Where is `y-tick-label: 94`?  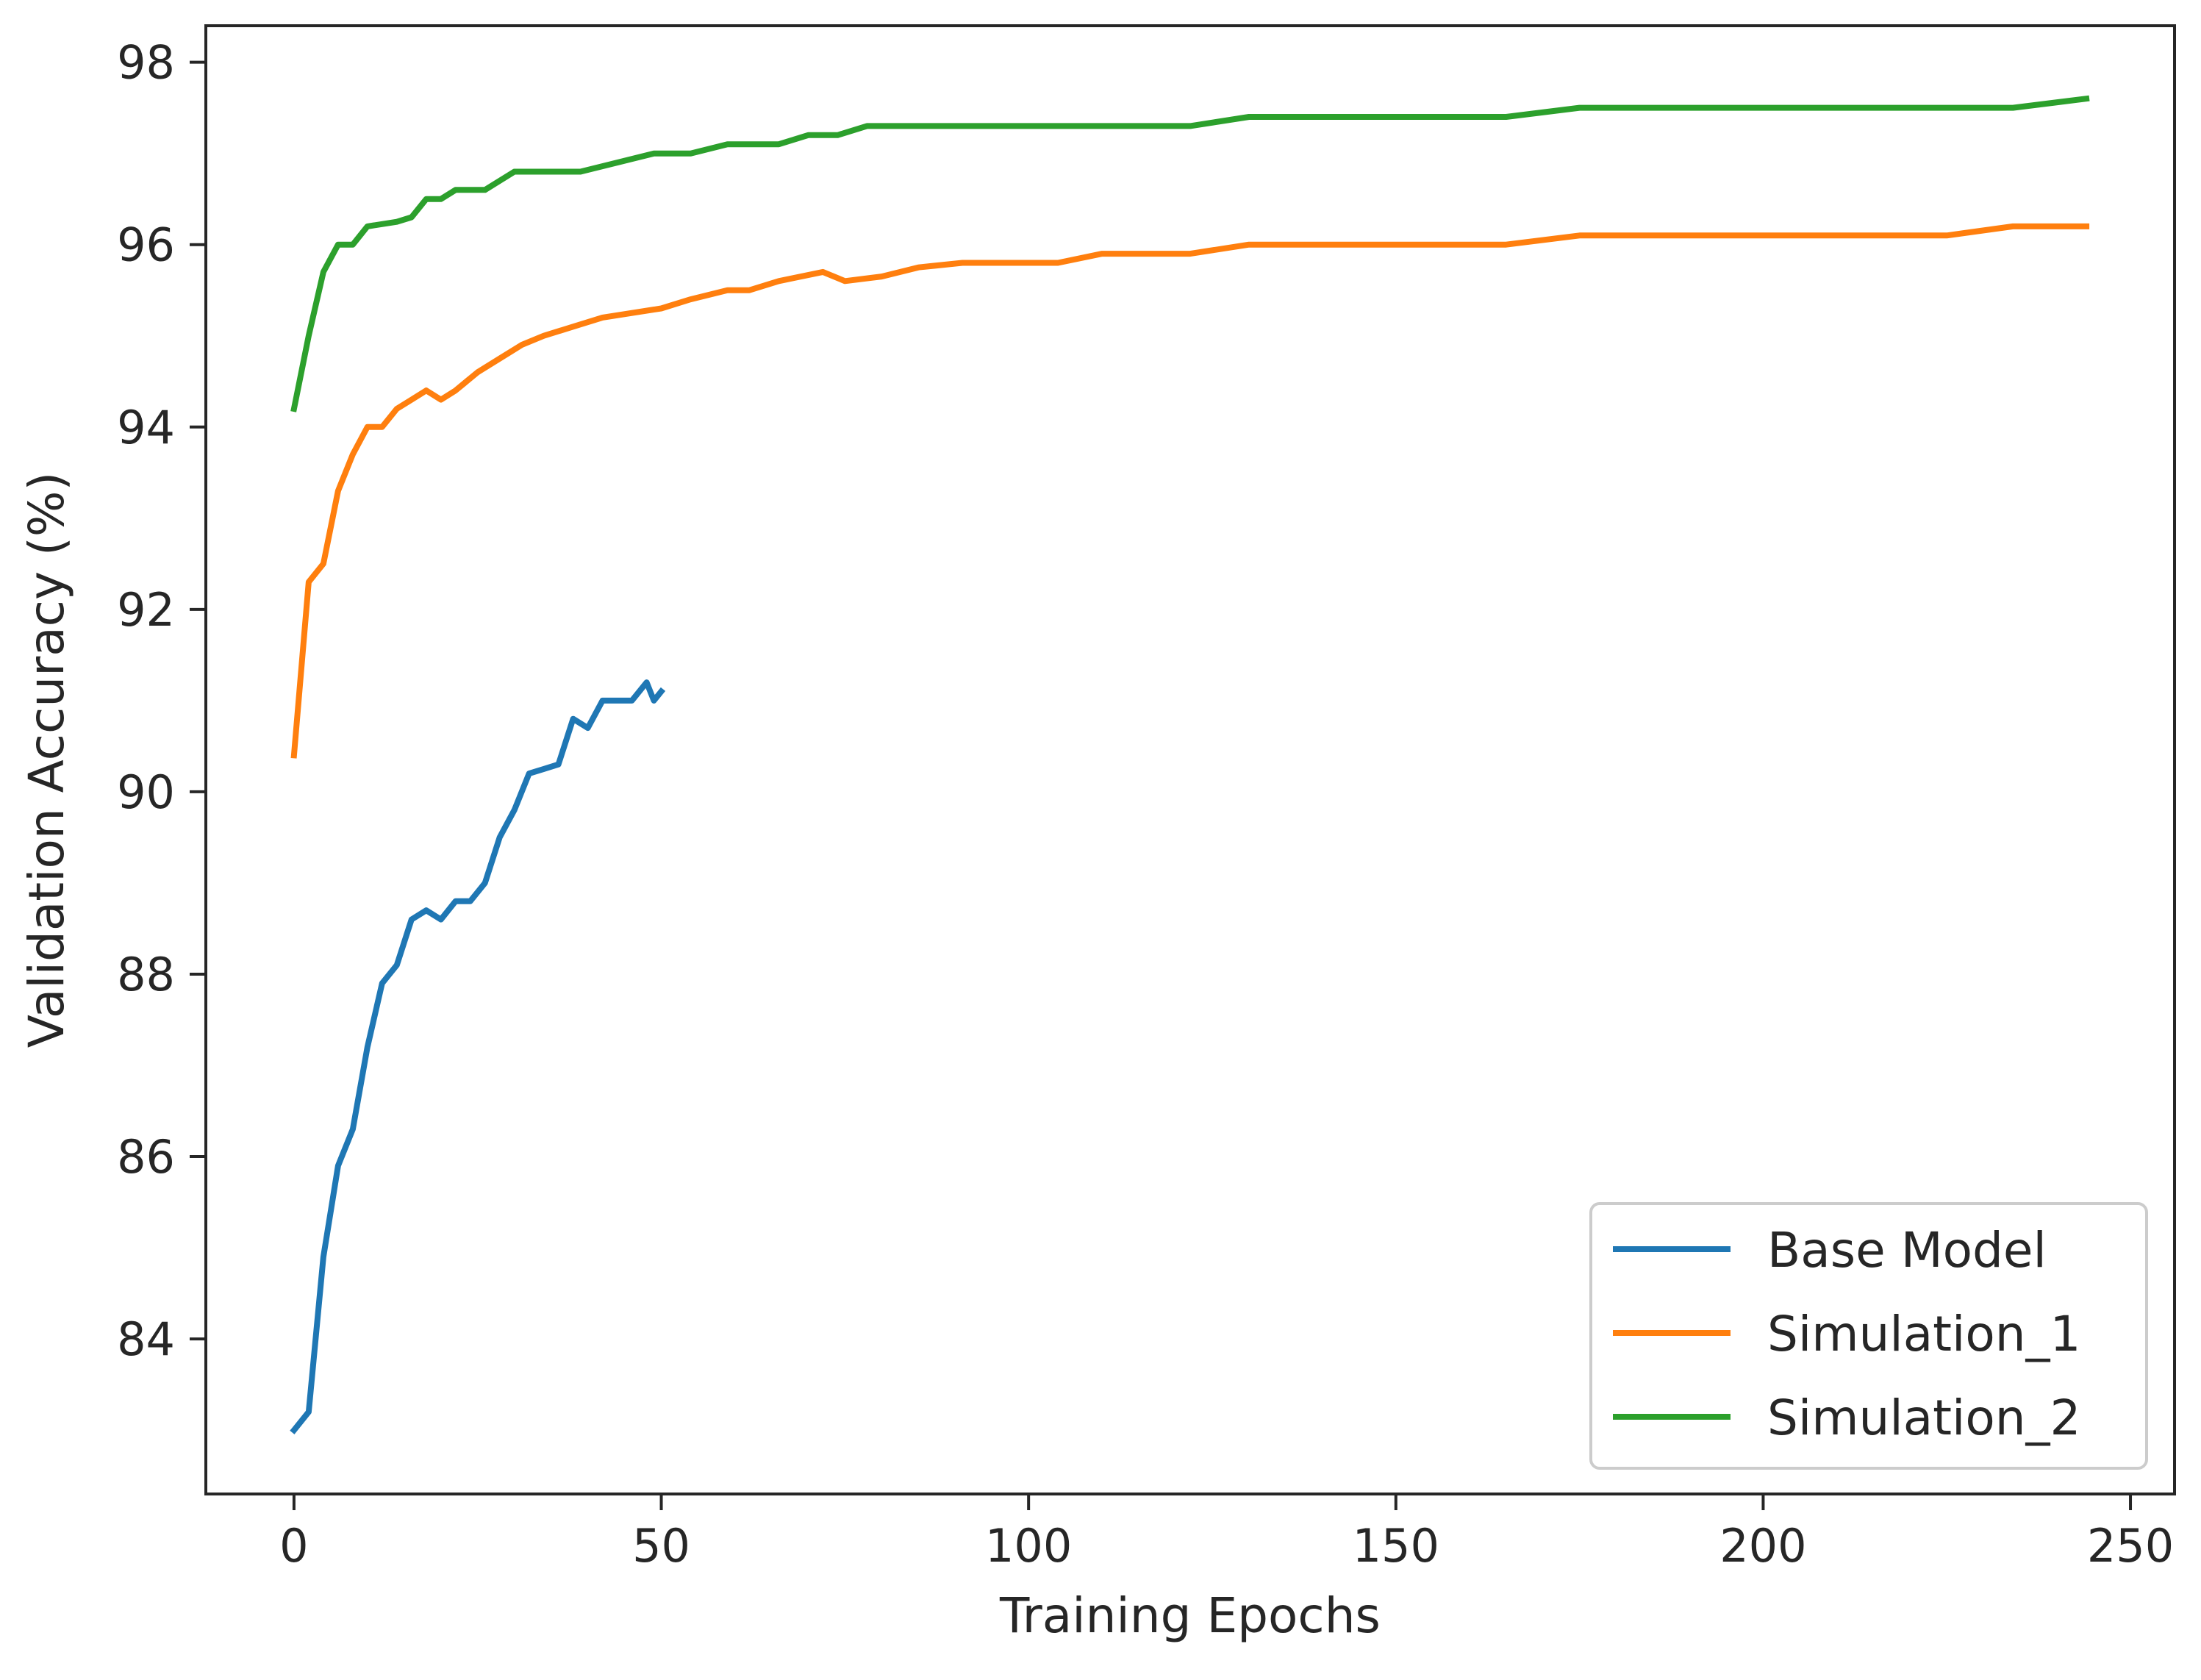 y-tick-label: 94 is located at coordinates (146, 427).